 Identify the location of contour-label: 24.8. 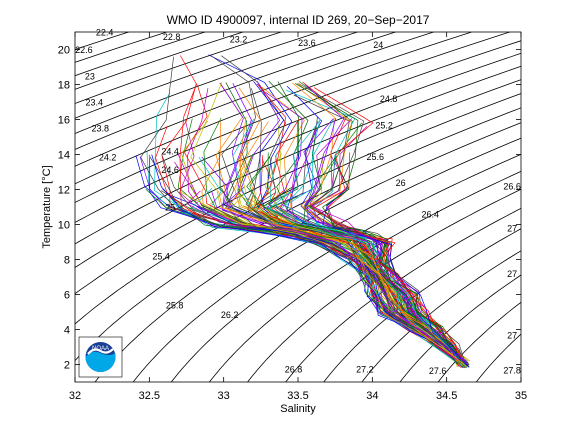
(389, 99).